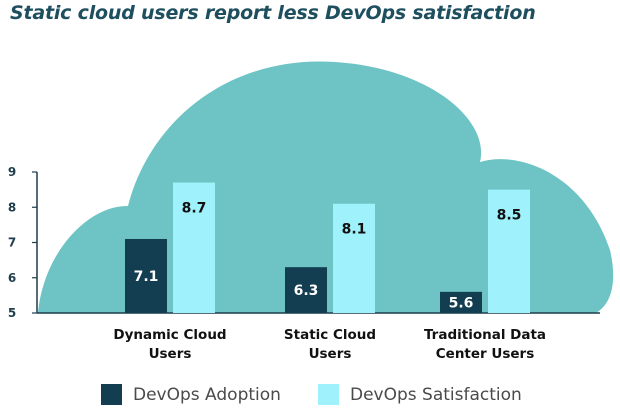 Image resolution: width=620 pixels, height=415 pixels. I want to click on x-tick-label: Static Cloud, so click(330, 335).